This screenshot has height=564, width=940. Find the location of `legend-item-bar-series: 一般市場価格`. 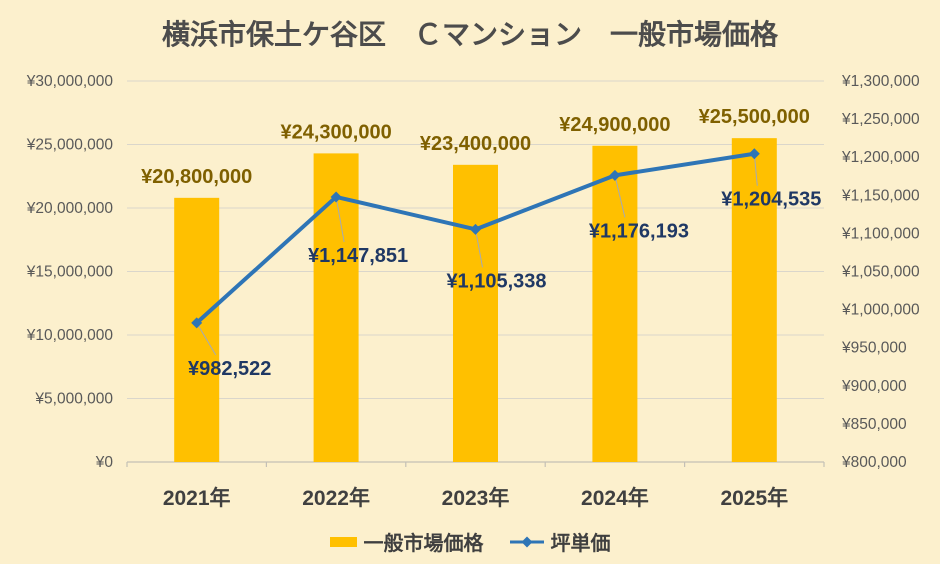

legend-item-bar-series: 一般市場価格 is located at coordinates (406, 541).